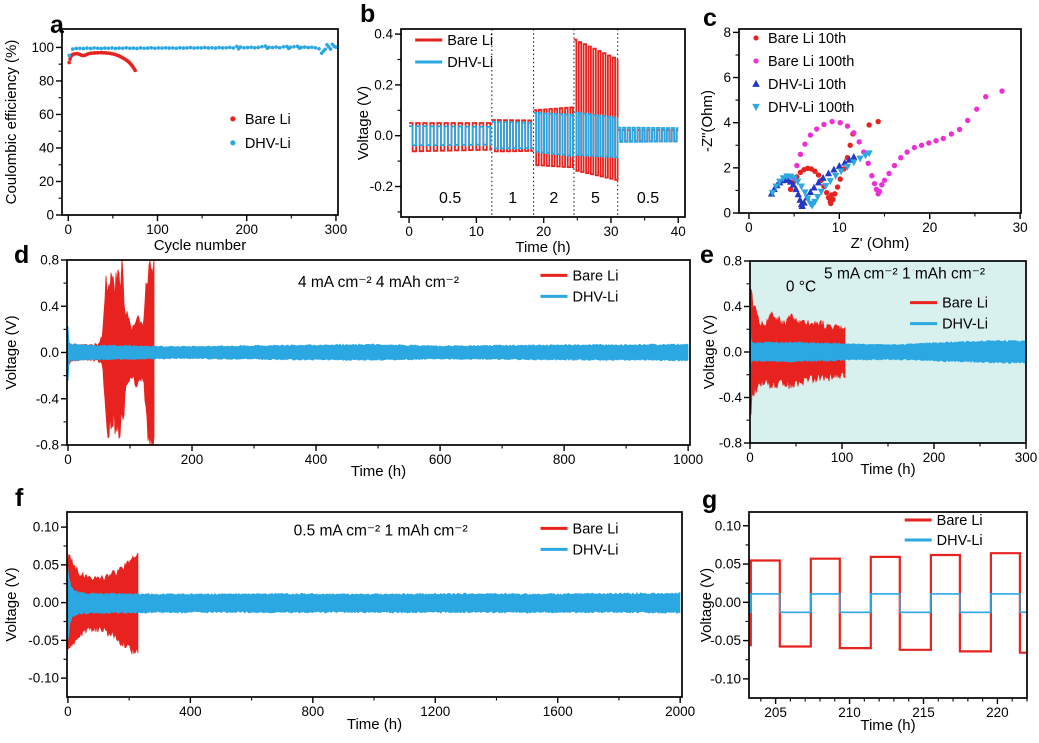 The width and height of the screenshot is (1039, 743). What do you see at coordinates (381, 186) in the screenshot?
I see `svg-text: -0.2` at bounding box center [381, 186].